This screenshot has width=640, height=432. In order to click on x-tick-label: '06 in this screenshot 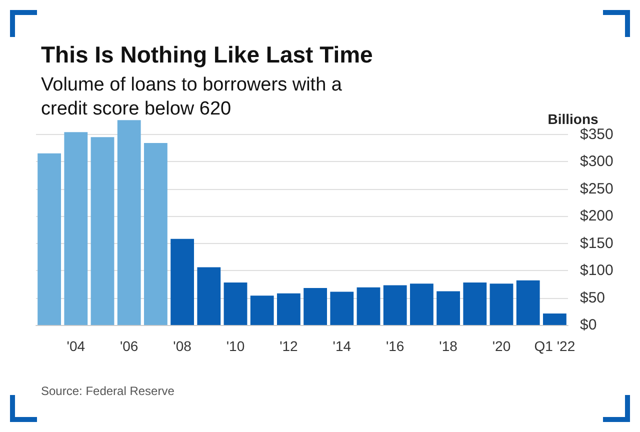, I will do `click(129, 346)`.